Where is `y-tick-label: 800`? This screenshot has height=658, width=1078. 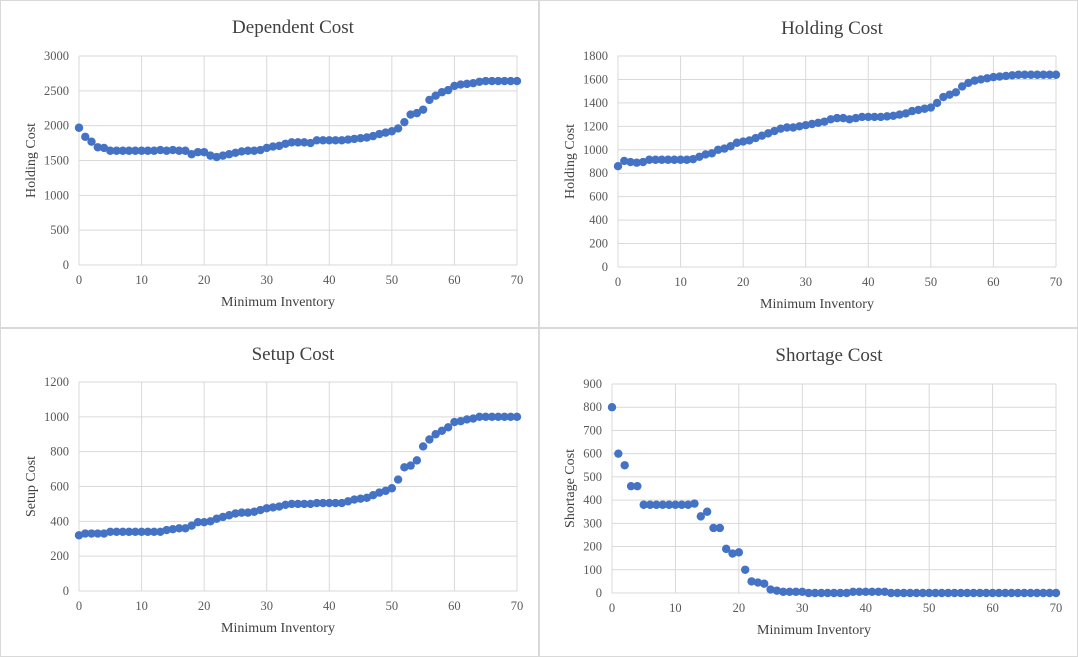 y-tick-label: 800 is located at coordinates (592, 407).